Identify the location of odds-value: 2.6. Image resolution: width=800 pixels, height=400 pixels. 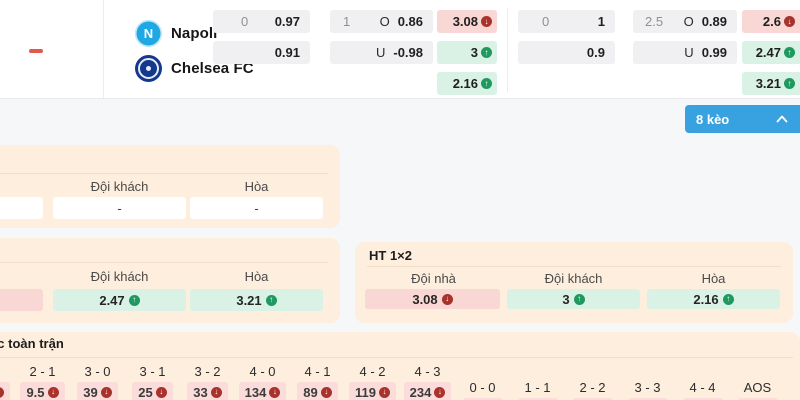
(771, 21).